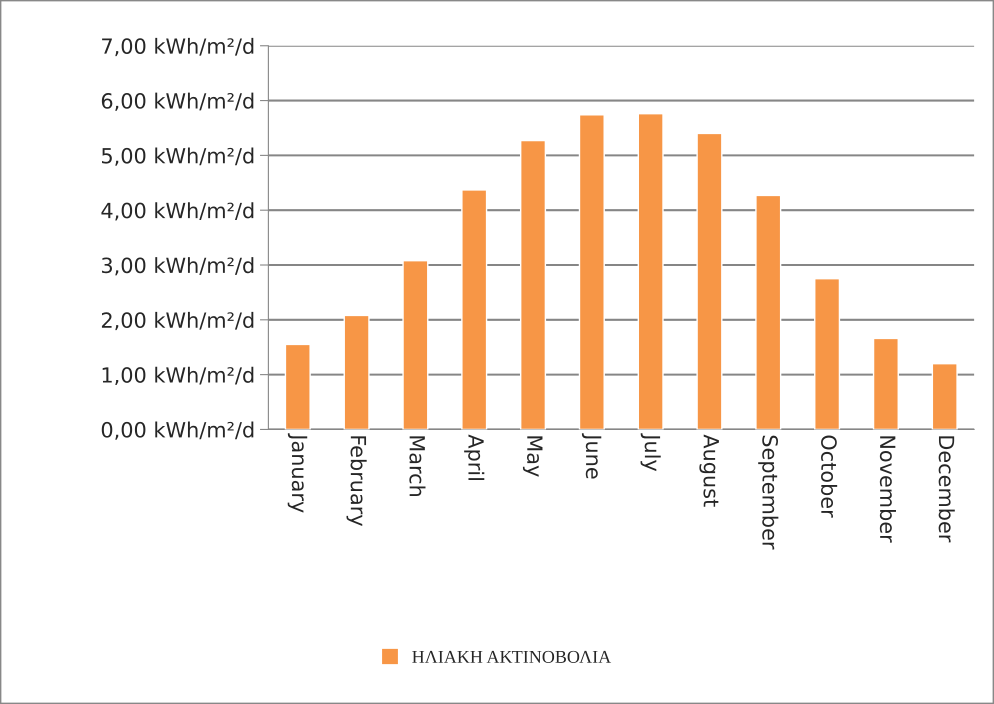 This screenshot has height=704, width=994. I want to click on y-tick-label: 2,00 kWh/m²/d, so click(178, 321).